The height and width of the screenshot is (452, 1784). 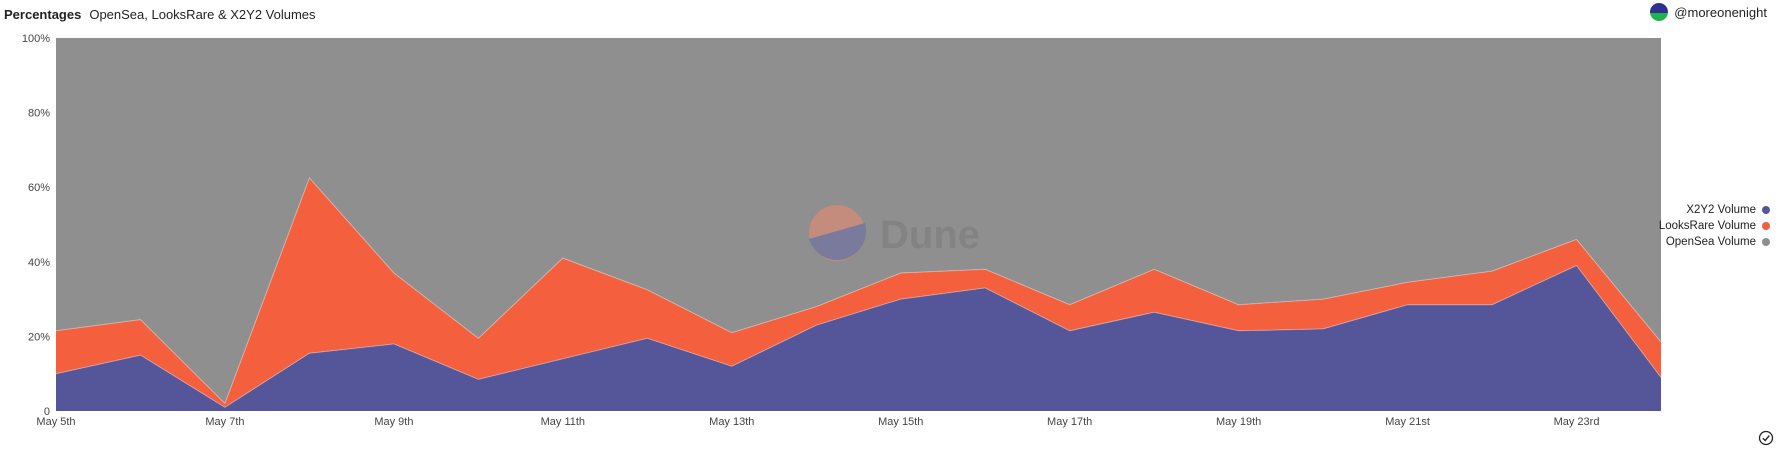 I want to click on x-tick-label: May 5th, so click(x=55, y=422).